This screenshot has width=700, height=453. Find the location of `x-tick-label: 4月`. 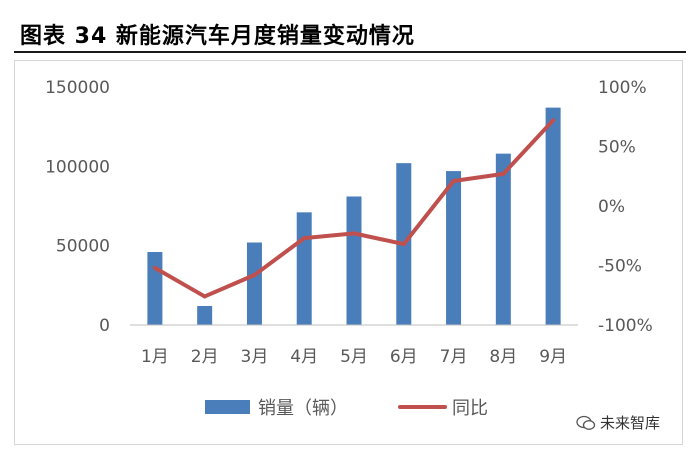

x-tick-label: 4月 is located at coordinates (304, 357).